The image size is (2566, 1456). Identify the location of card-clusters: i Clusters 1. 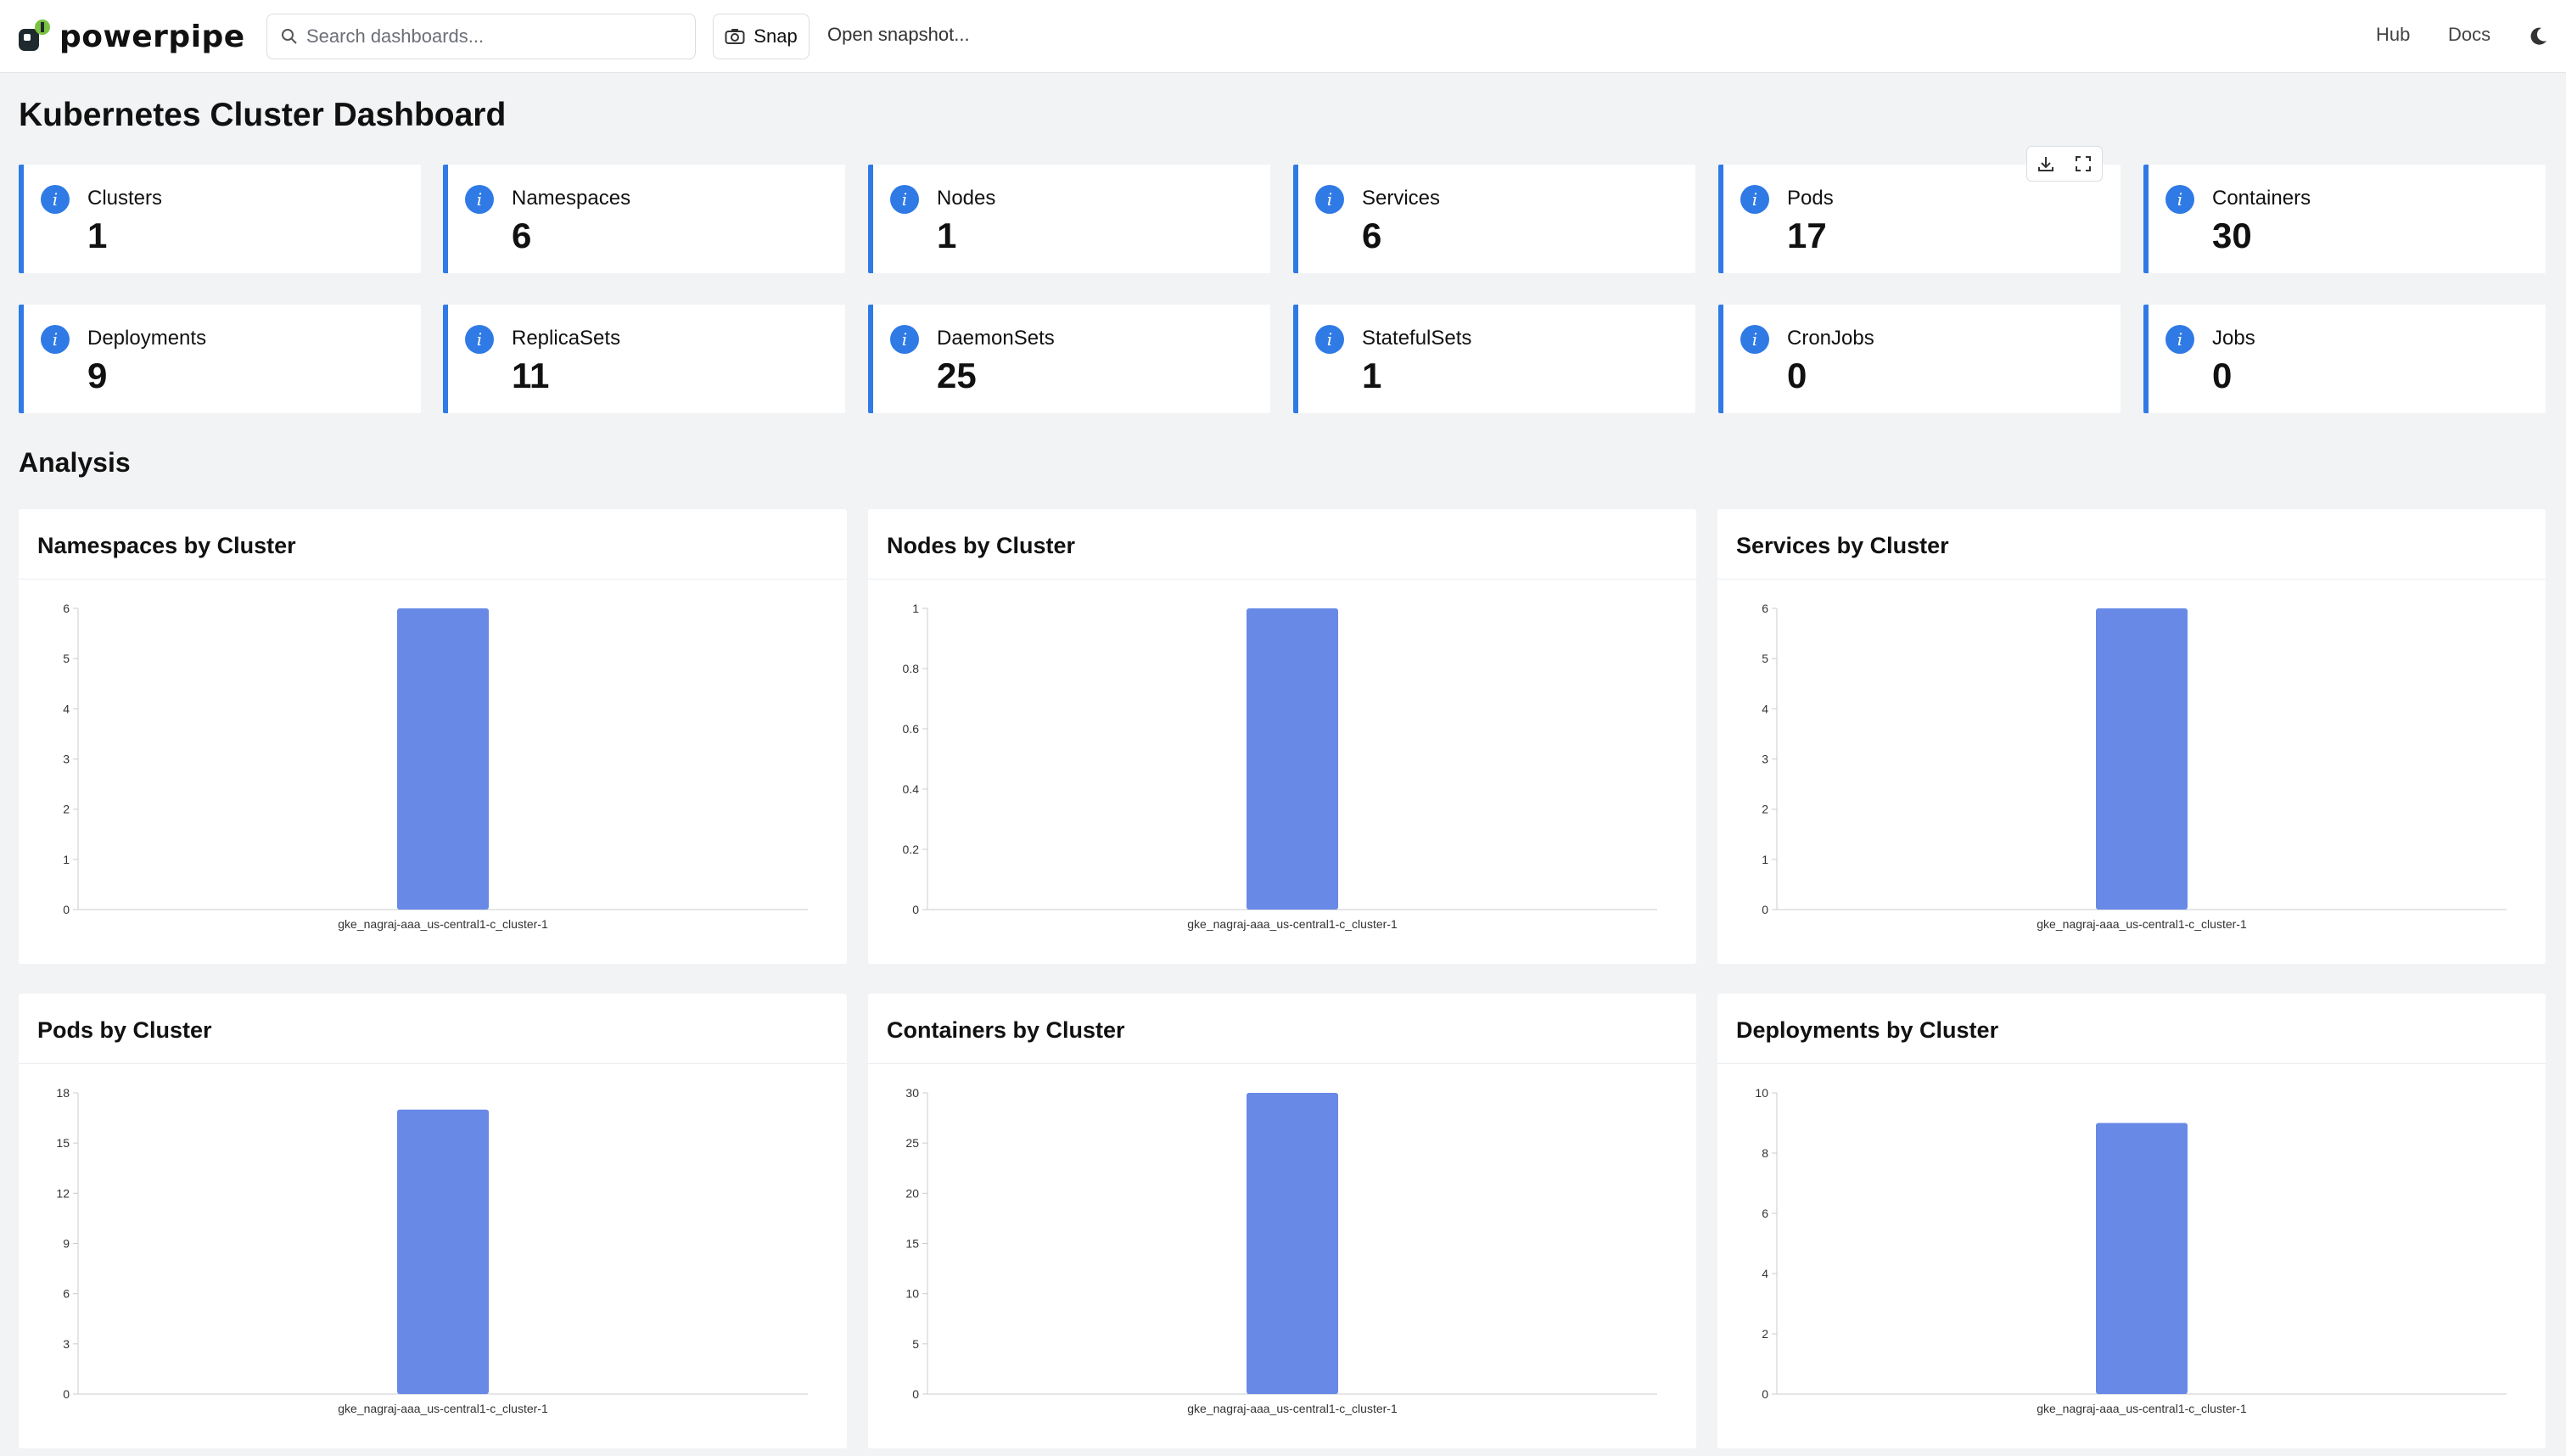
(220, 219).